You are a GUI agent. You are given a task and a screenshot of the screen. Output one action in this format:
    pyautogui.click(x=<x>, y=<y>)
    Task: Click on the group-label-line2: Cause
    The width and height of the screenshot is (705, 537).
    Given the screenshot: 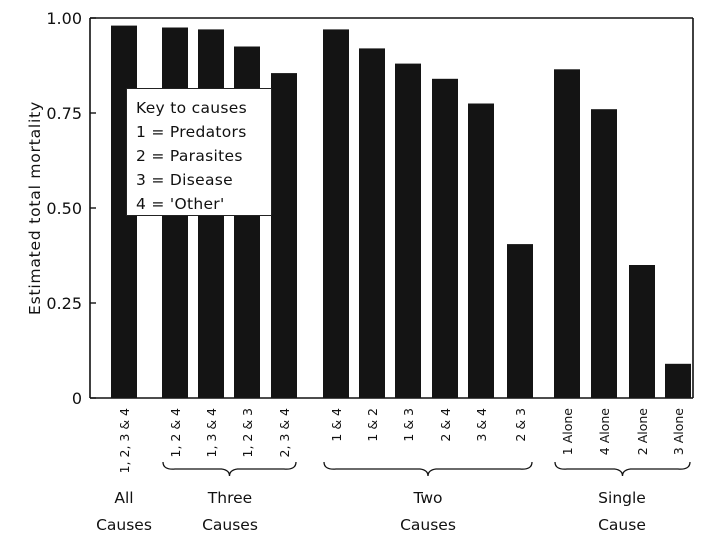 What is the action you would take?
    pyautogui.click(x=622, y=525)
    